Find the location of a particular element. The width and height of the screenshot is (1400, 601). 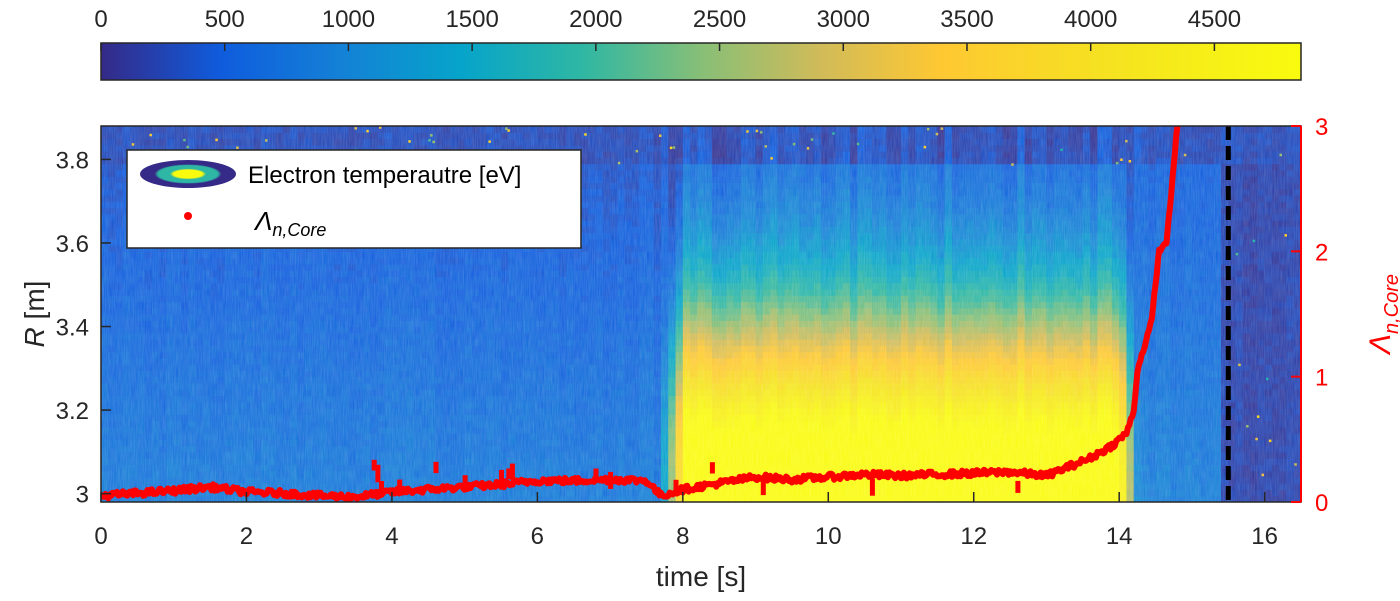

colorbar-tick-label: 0 is located at coordinates (100, 19).